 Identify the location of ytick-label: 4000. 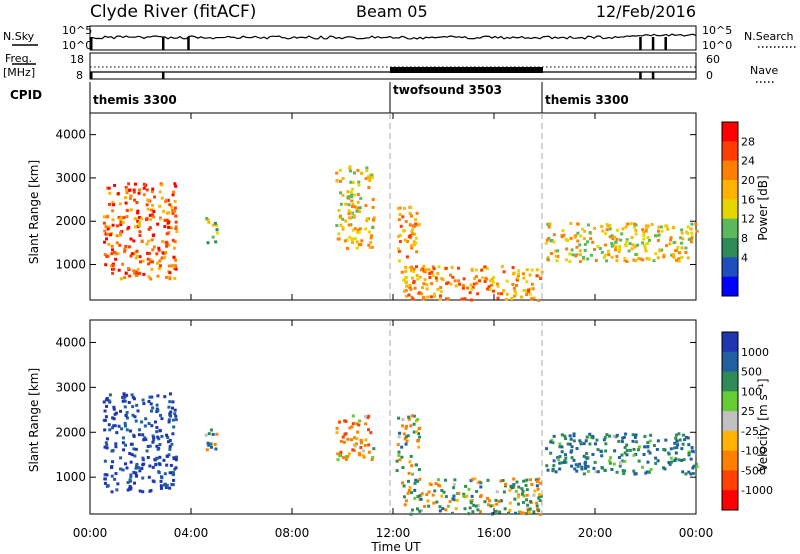
(70, 135).